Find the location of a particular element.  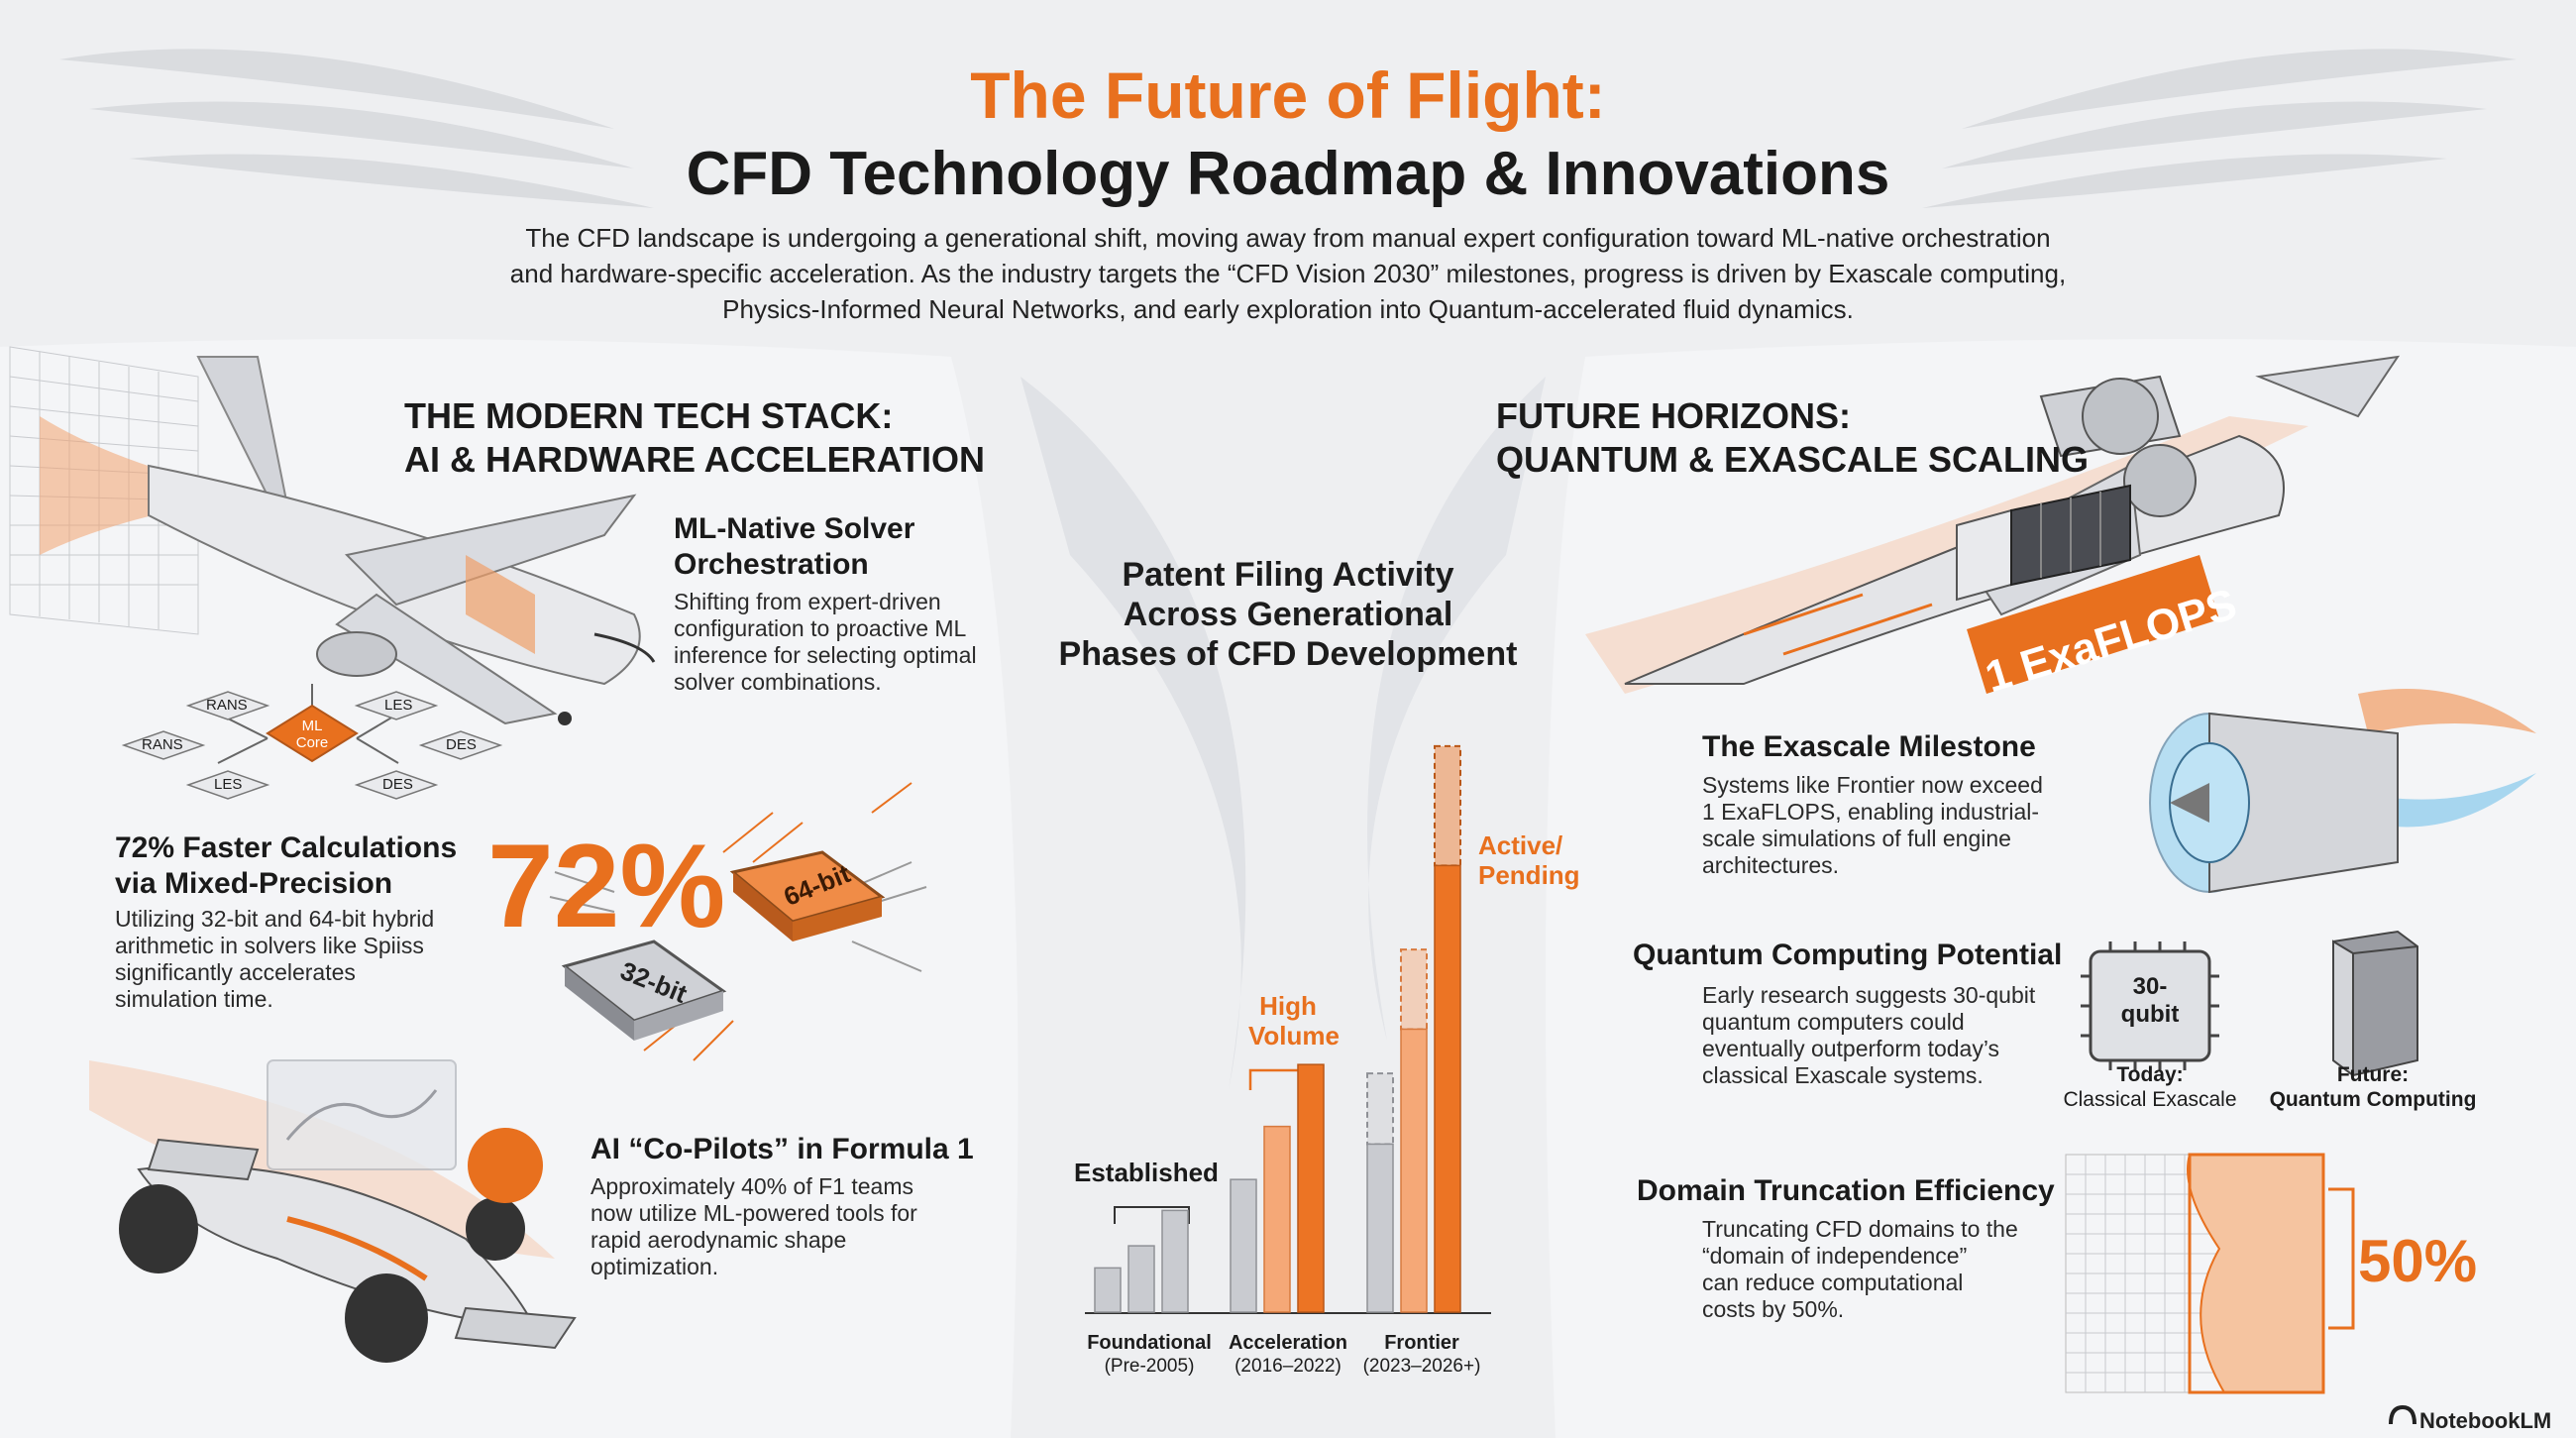

annotation-established: Established is located at coordinates (1146, 1172).